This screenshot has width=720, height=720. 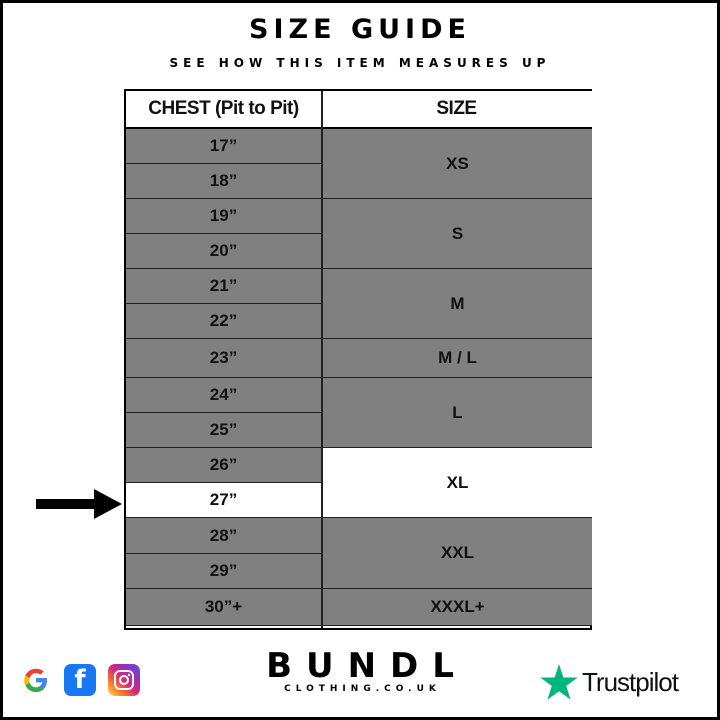 What do you see at coordinates (223, 358) in the screenshot?
I see `chest-cell: 23”` at bounding box center [223, 358].